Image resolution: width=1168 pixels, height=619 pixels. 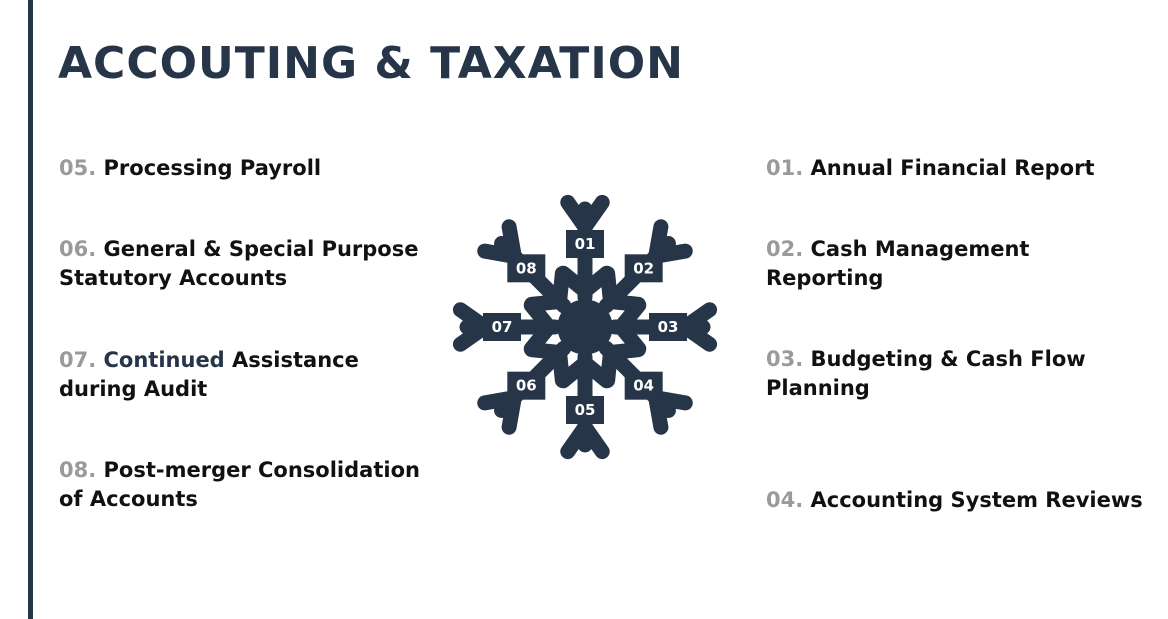 What do you see at coordinates (239, 484) in the screenshot?
I see `item-label: Post-merger Consolidation of Accounts` at bounding box center [239, 484].